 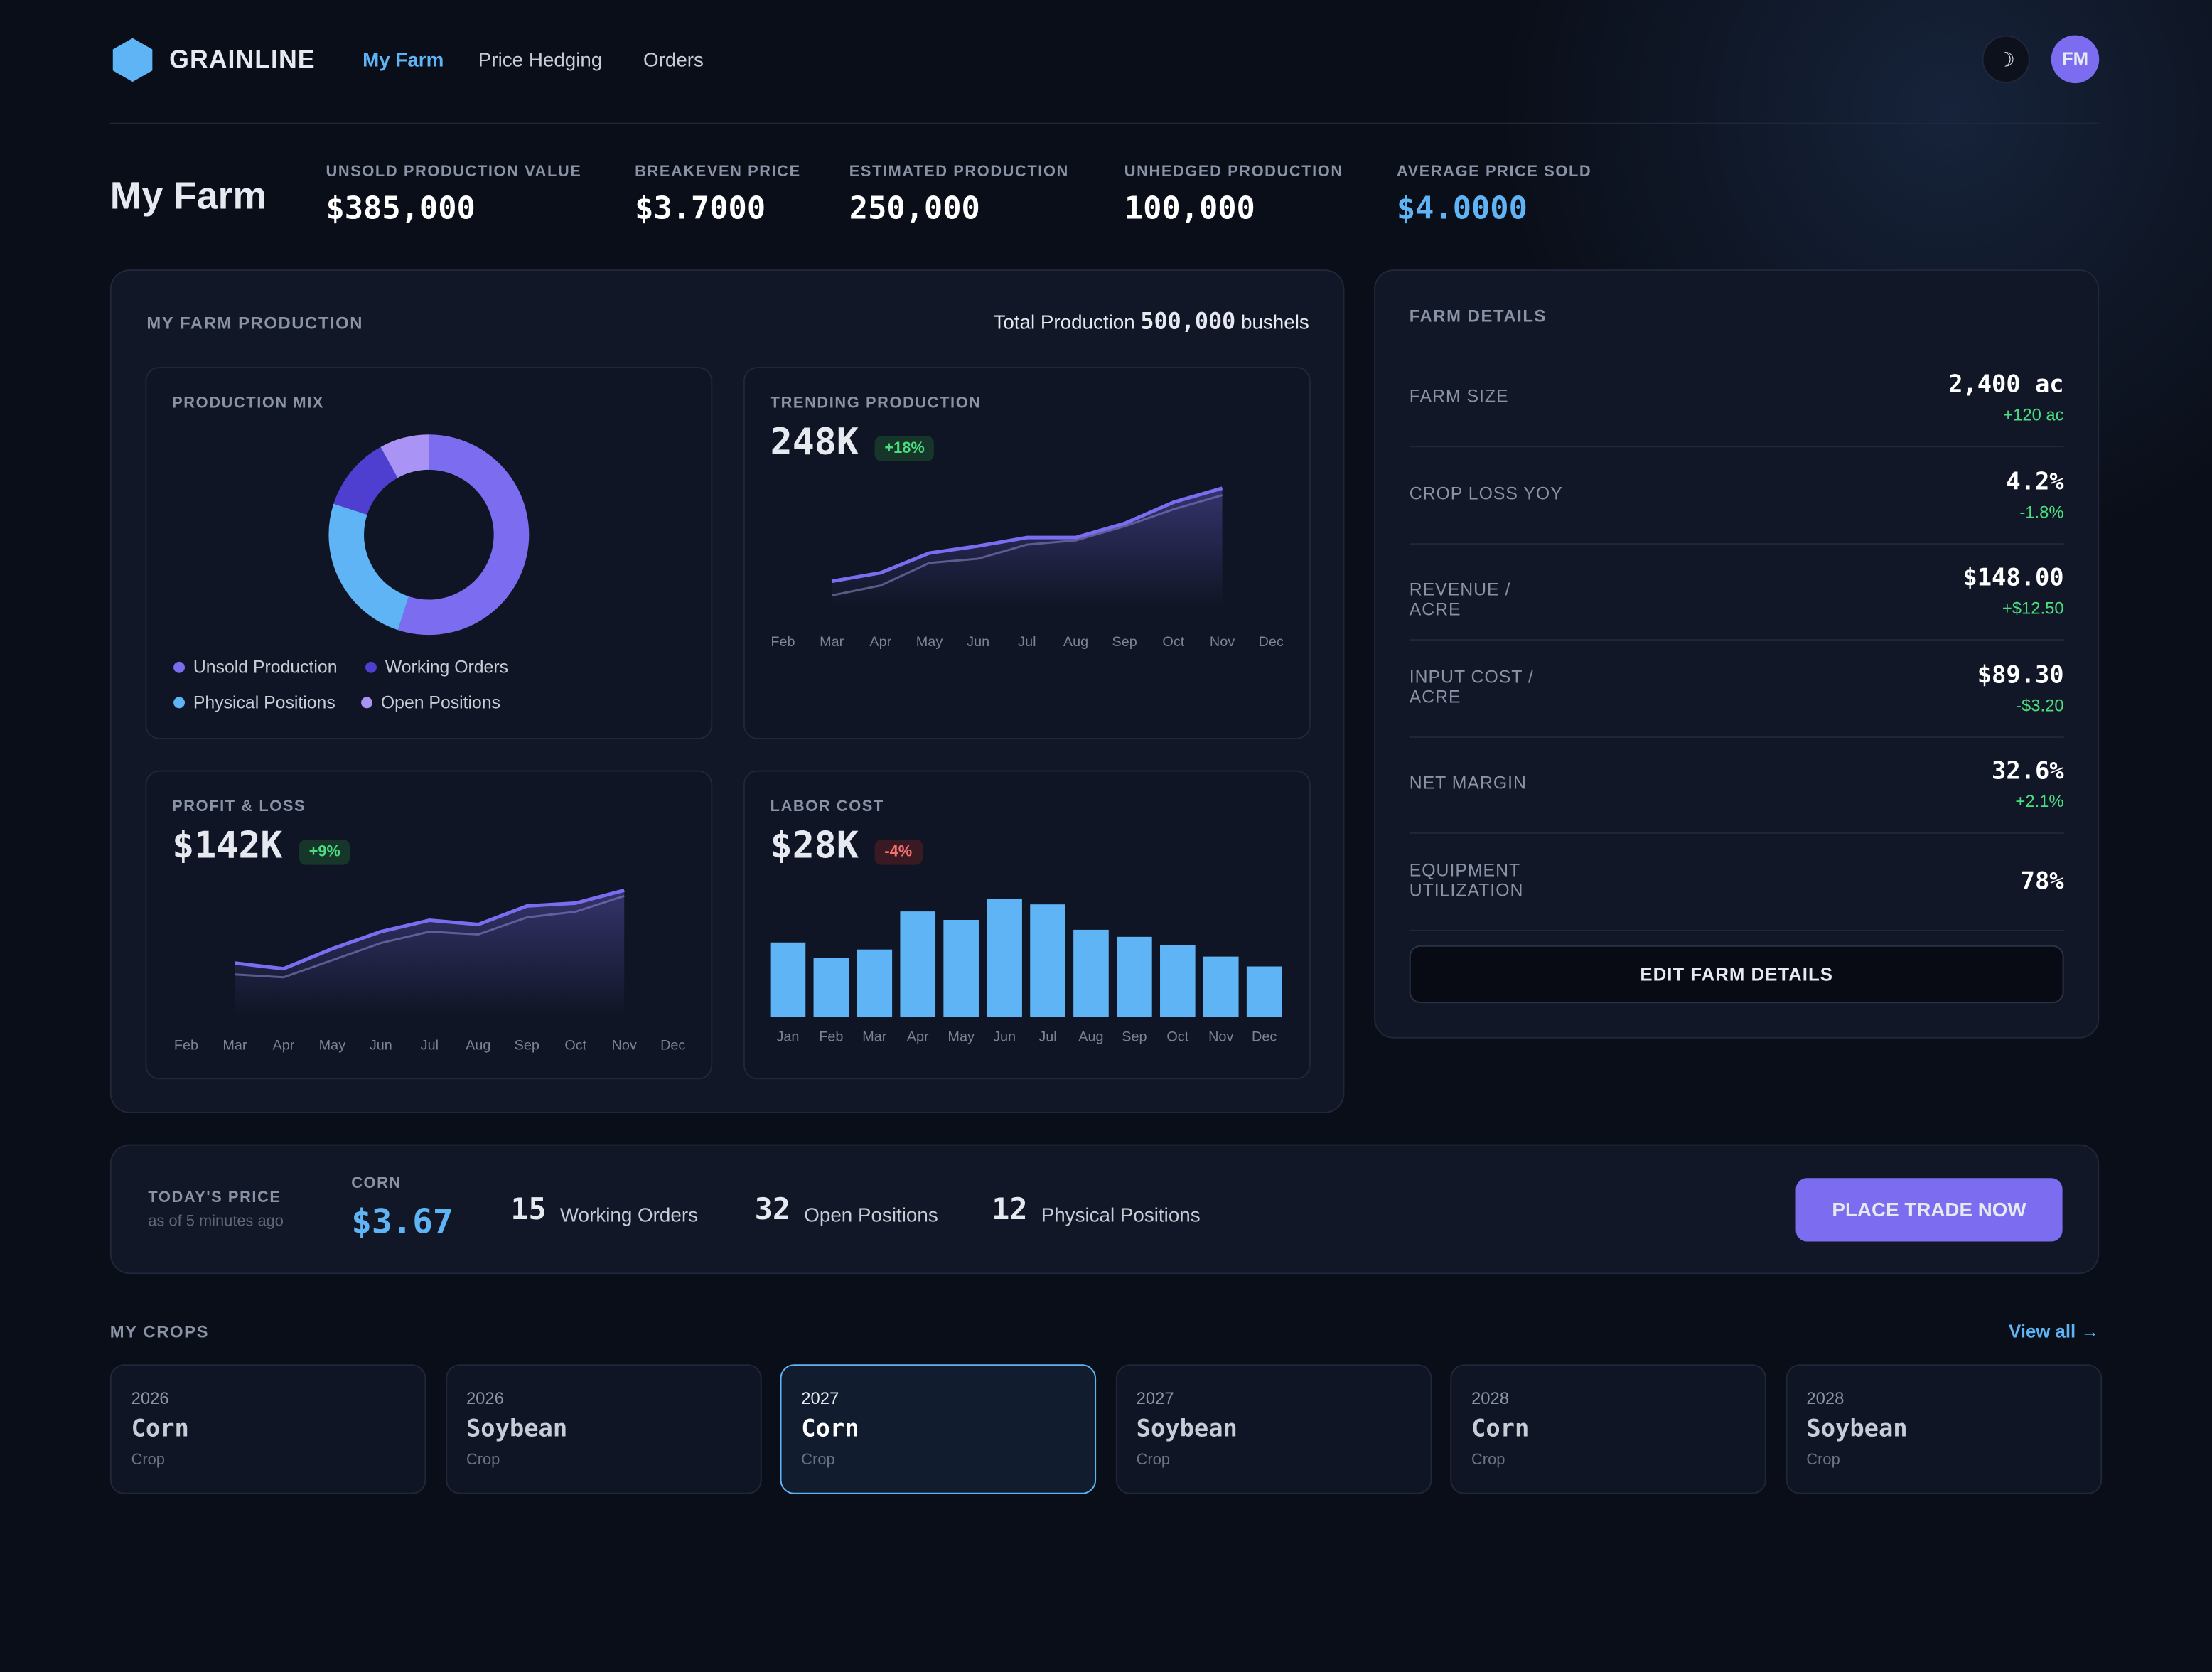 I want to click on stat-value: 100,000, so click(x=1189, y=209).